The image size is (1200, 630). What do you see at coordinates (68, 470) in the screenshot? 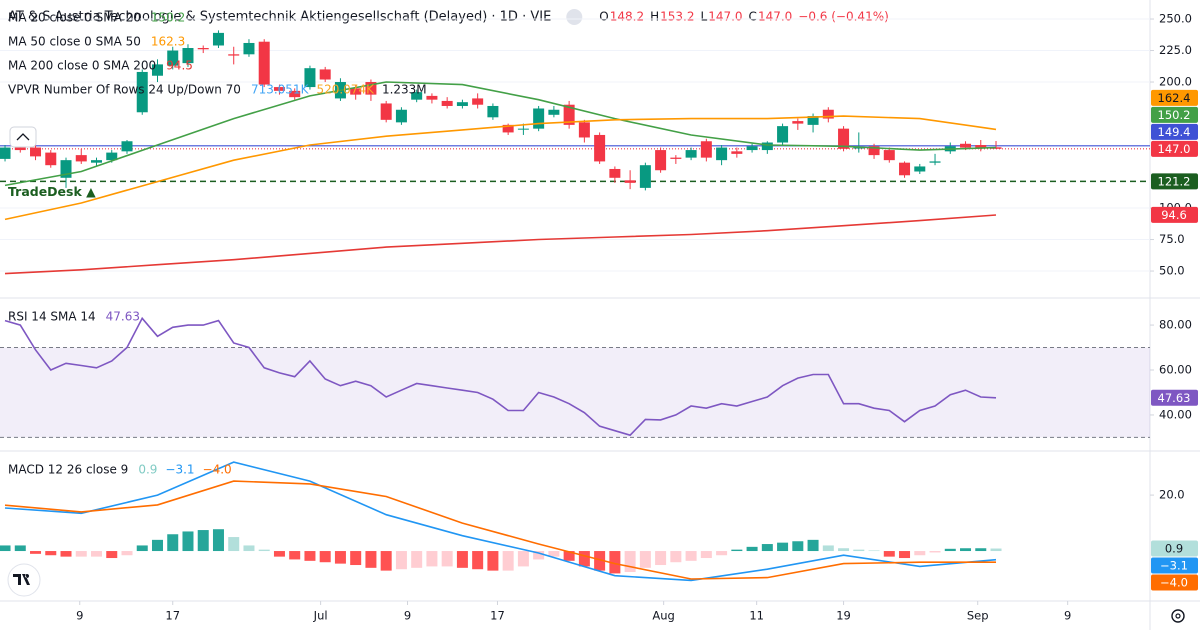
I see `legend-label: MACD 12 26 close 9` at bounding box center [68, 470].